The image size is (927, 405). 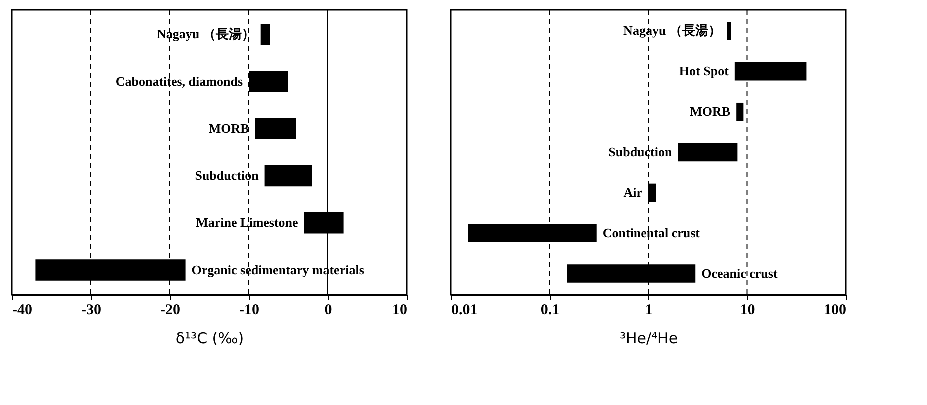 What do you see at coordinates (740, 273) in the screenshot?
I see `category-label: Oceanic crust` at bounding box center [740, 273].